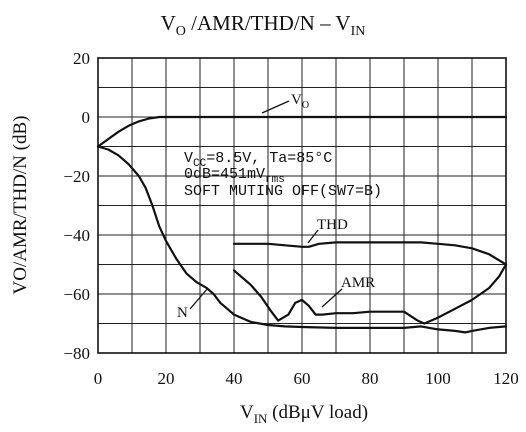  I want to click on series-line-thd, so click(370, 253).